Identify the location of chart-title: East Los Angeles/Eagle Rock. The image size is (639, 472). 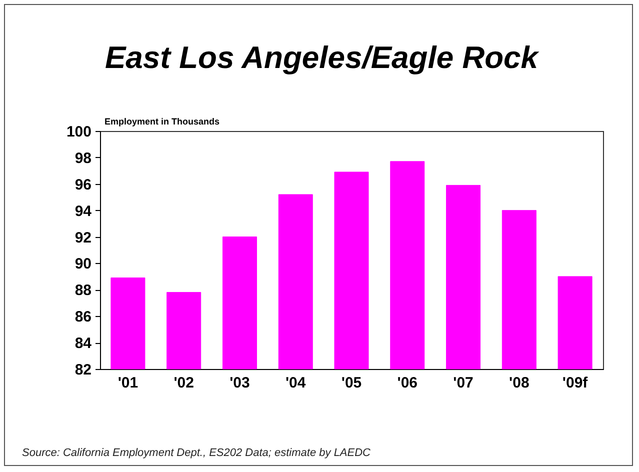
(322, 57).